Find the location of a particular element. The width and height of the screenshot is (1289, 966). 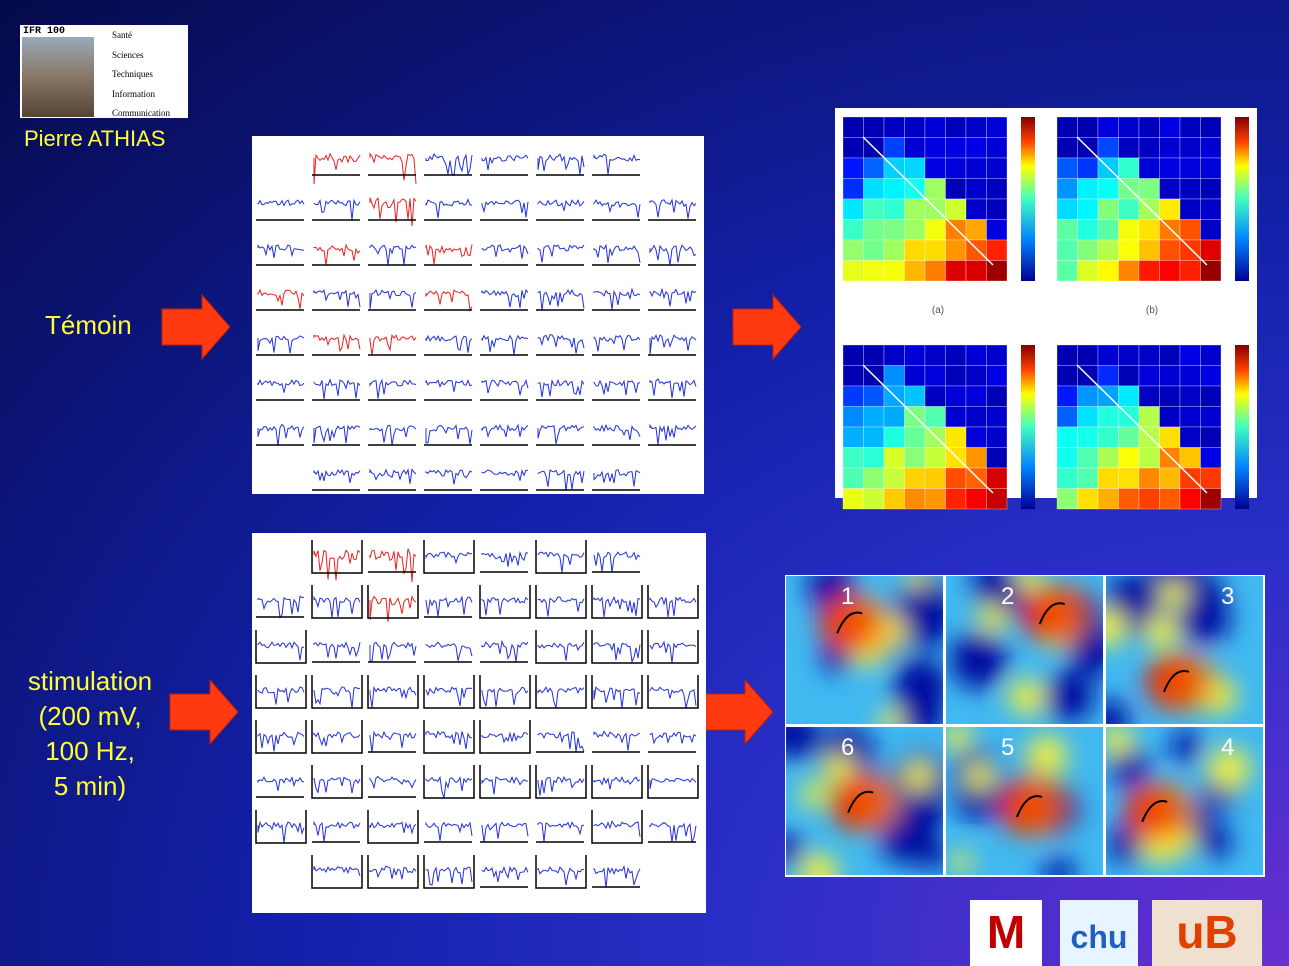

colorbar is located at coordinates (1028, 427).